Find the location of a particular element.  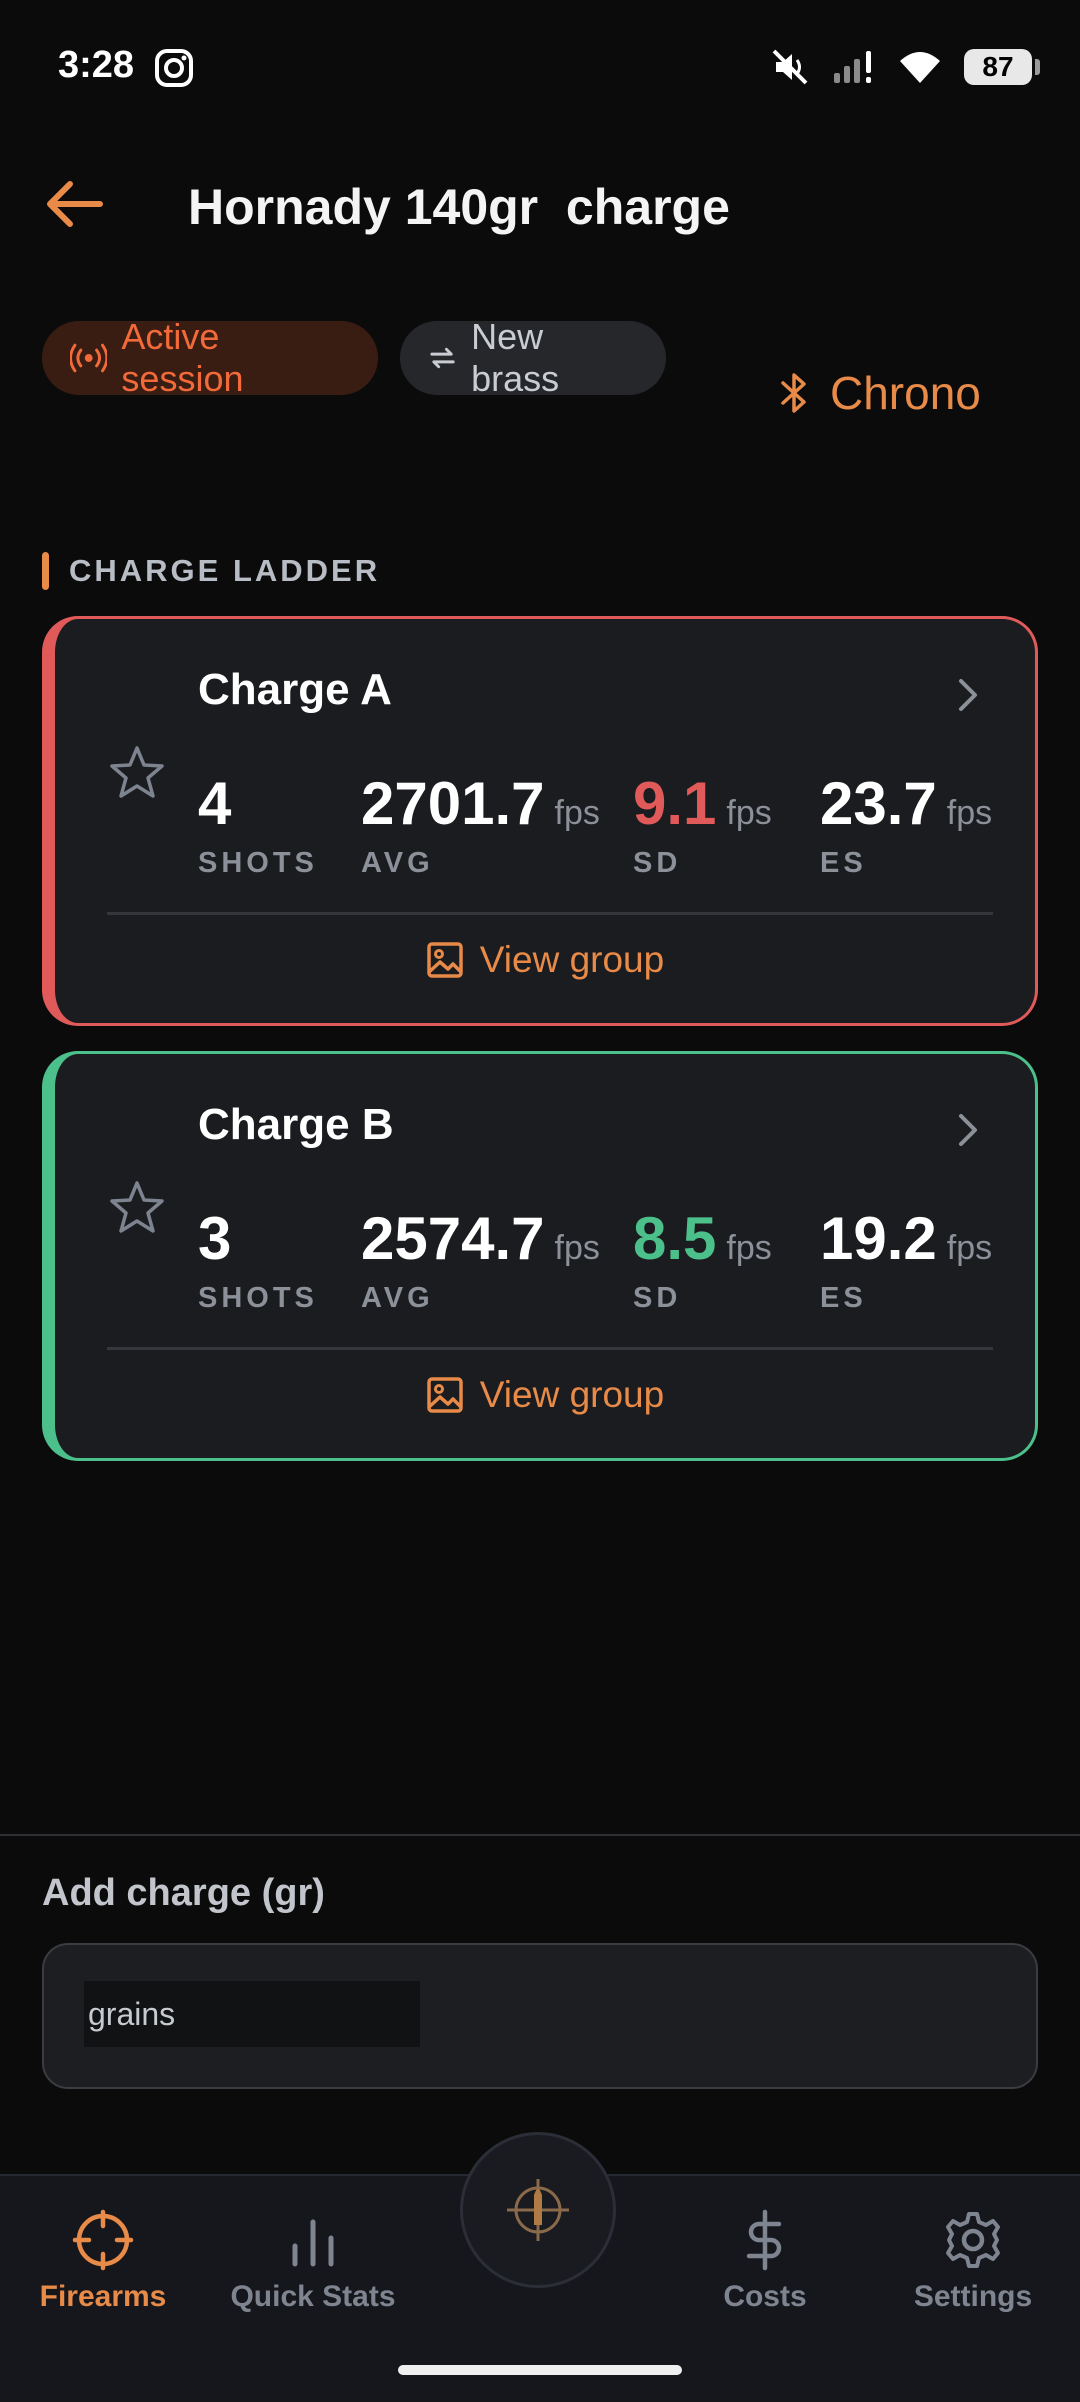

crosshair-icon is located at coordinates (103, 2240).